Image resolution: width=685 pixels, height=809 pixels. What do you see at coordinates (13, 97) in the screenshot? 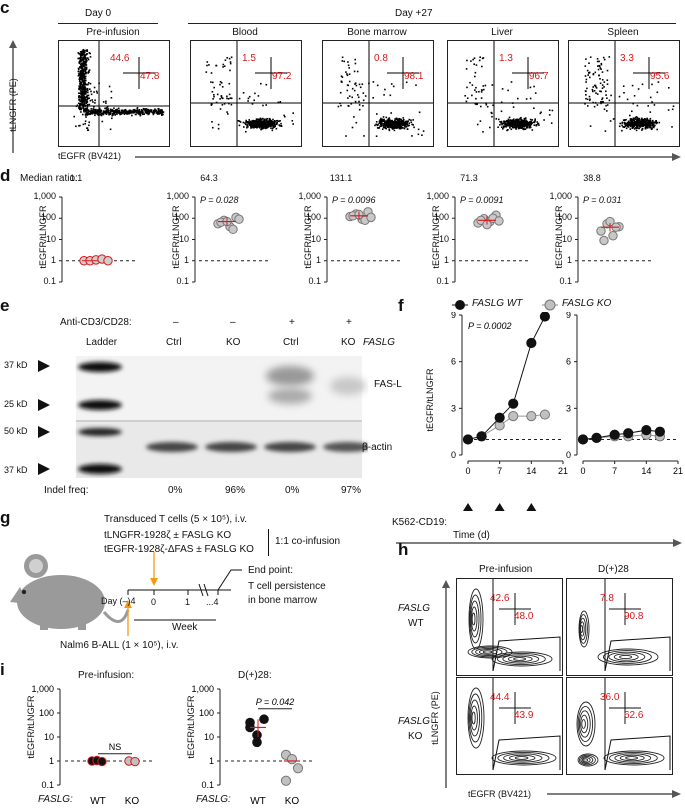
I see `panel-c-yaxis` at bounding box center [13, 97].